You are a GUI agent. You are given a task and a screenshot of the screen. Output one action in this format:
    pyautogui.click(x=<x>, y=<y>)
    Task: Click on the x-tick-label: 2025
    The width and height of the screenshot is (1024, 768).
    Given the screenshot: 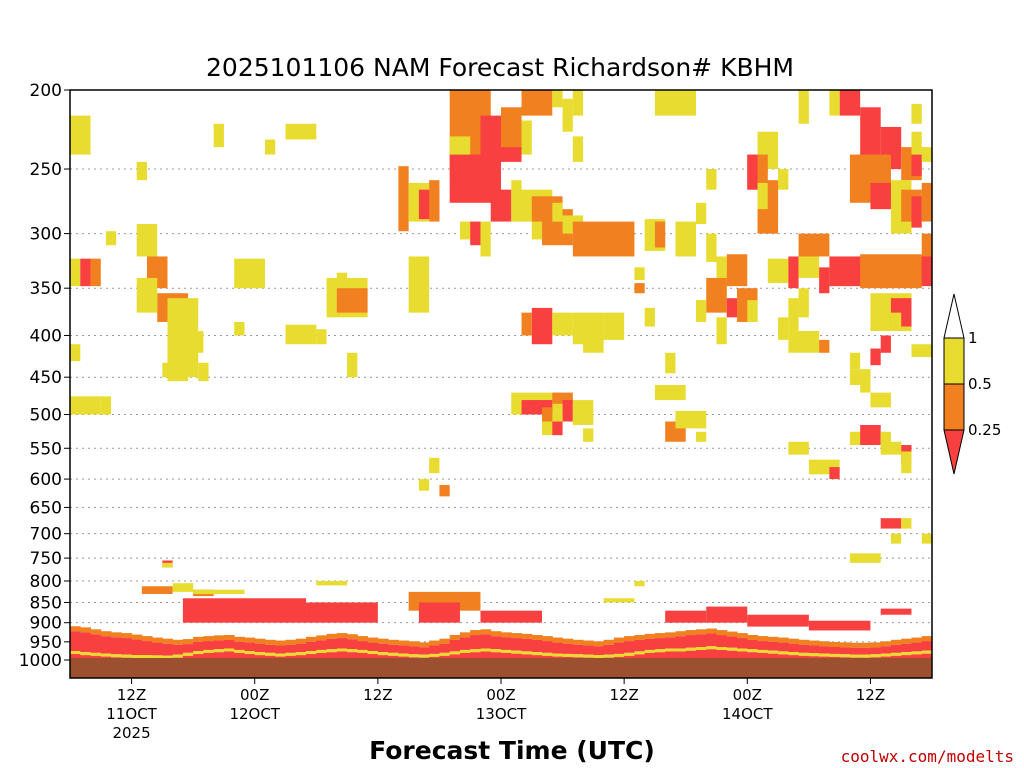 What is the action you would take?
    pyautogui.click(x=131, y=733)
    